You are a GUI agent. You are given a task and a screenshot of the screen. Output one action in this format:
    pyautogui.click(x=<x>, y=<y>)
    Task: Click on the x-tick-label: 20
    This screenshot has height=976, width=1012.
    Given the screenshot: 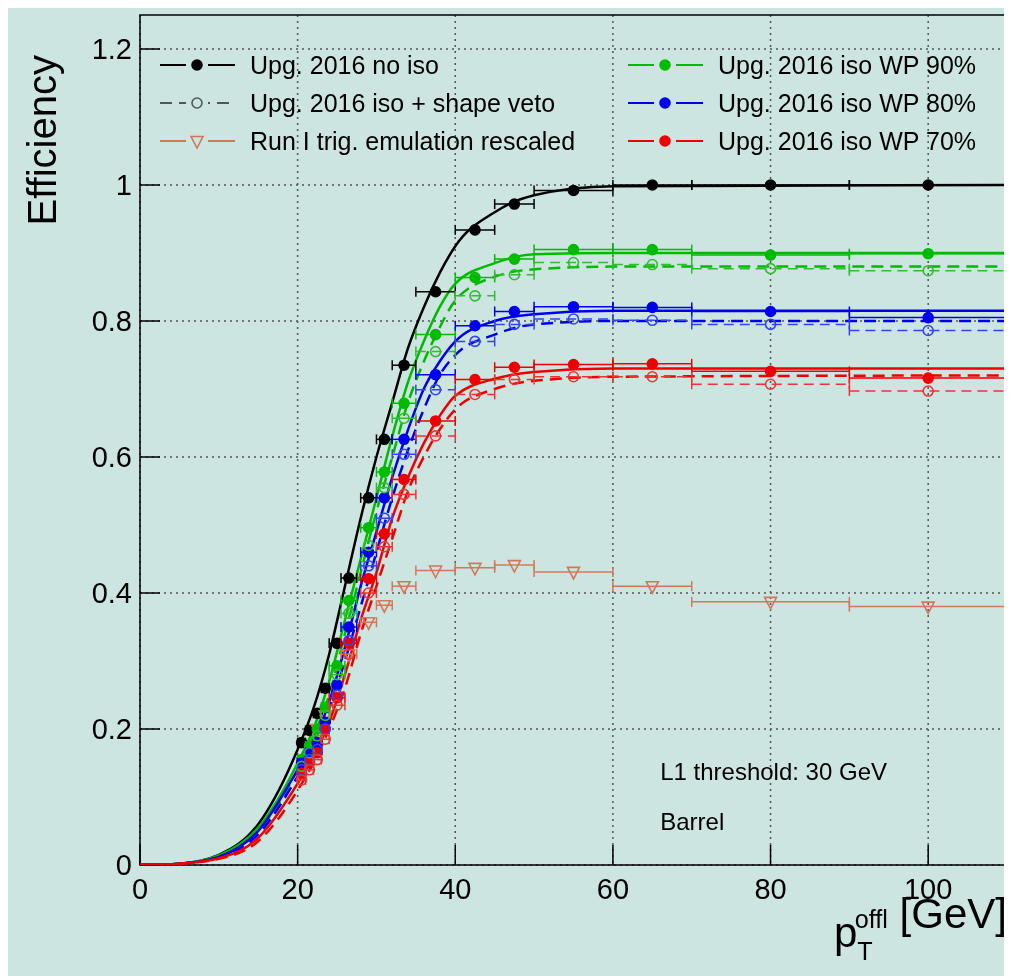 What is the action you would take?
    pyautogui.click(x=297, y=889)
    